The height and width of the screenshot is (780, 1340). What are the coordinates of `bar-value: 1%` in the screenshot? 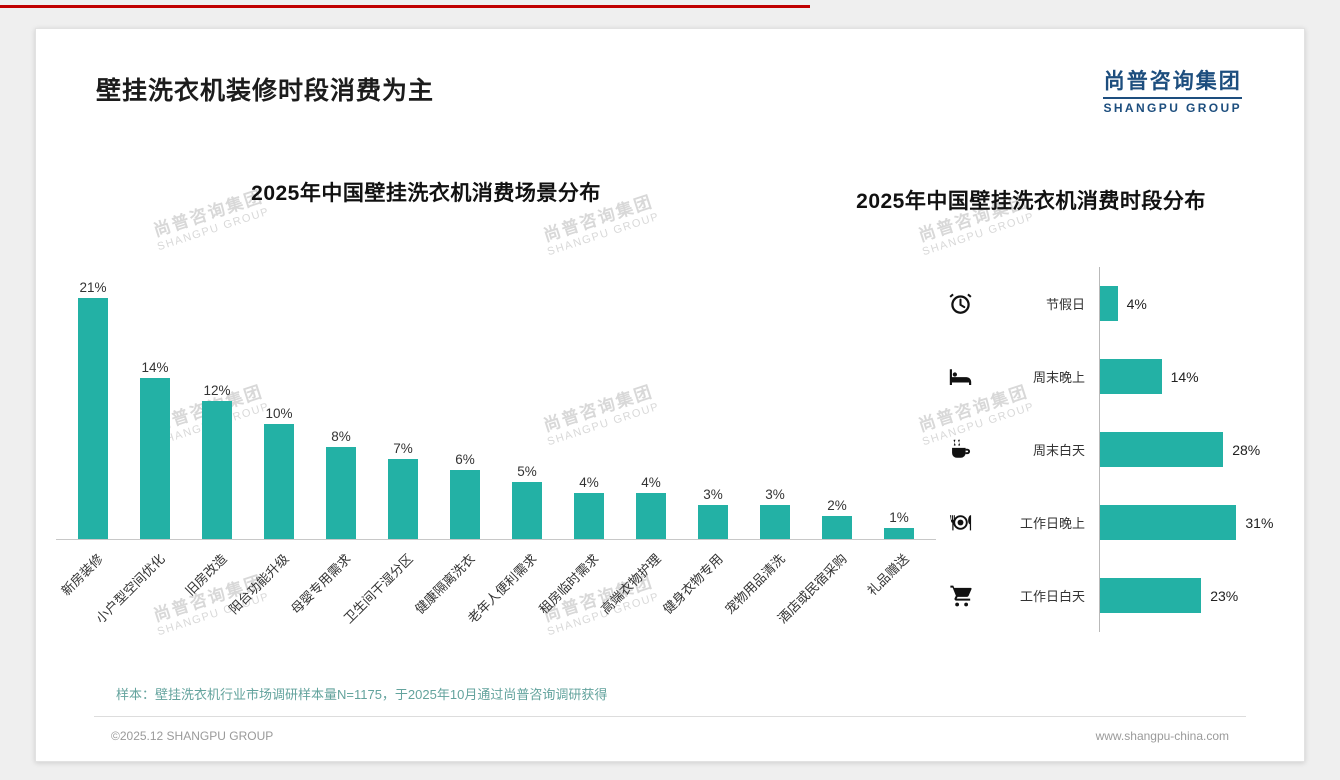 It's located at (899, 517).